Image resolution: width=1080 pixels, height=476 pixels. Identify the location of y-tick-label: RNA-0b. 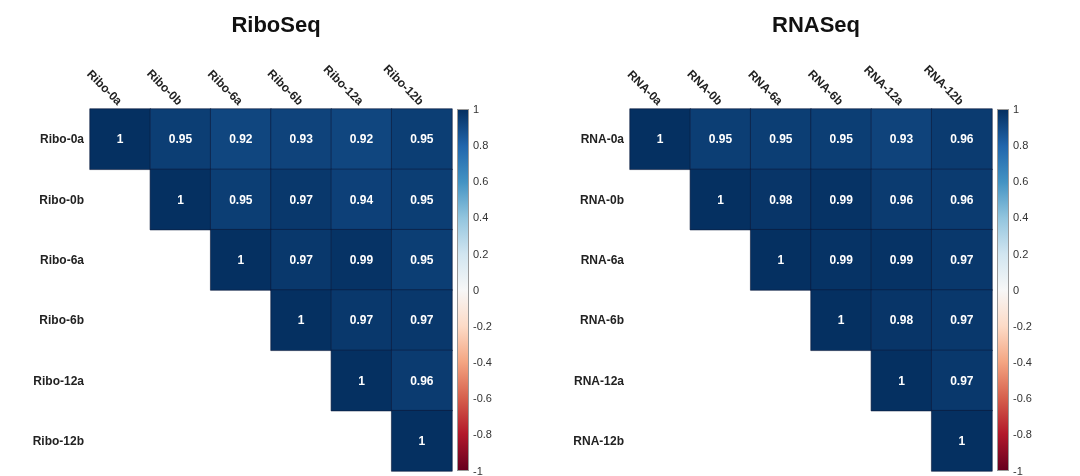
(602, 199).